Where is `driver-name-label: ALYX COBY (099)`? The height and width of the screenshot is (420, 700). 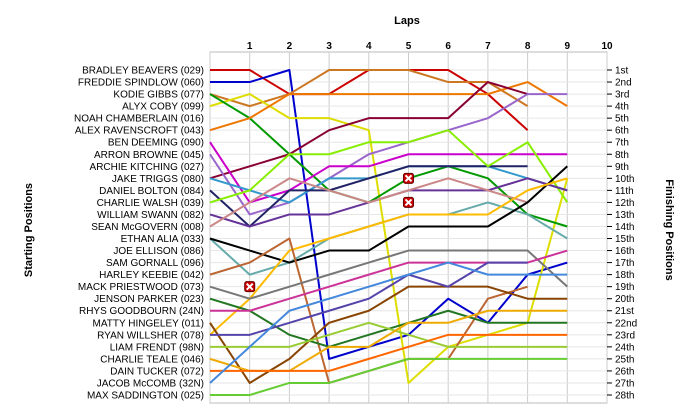 driver-name-label: ALYX COBY (099) is located at coordinates (163, 107).